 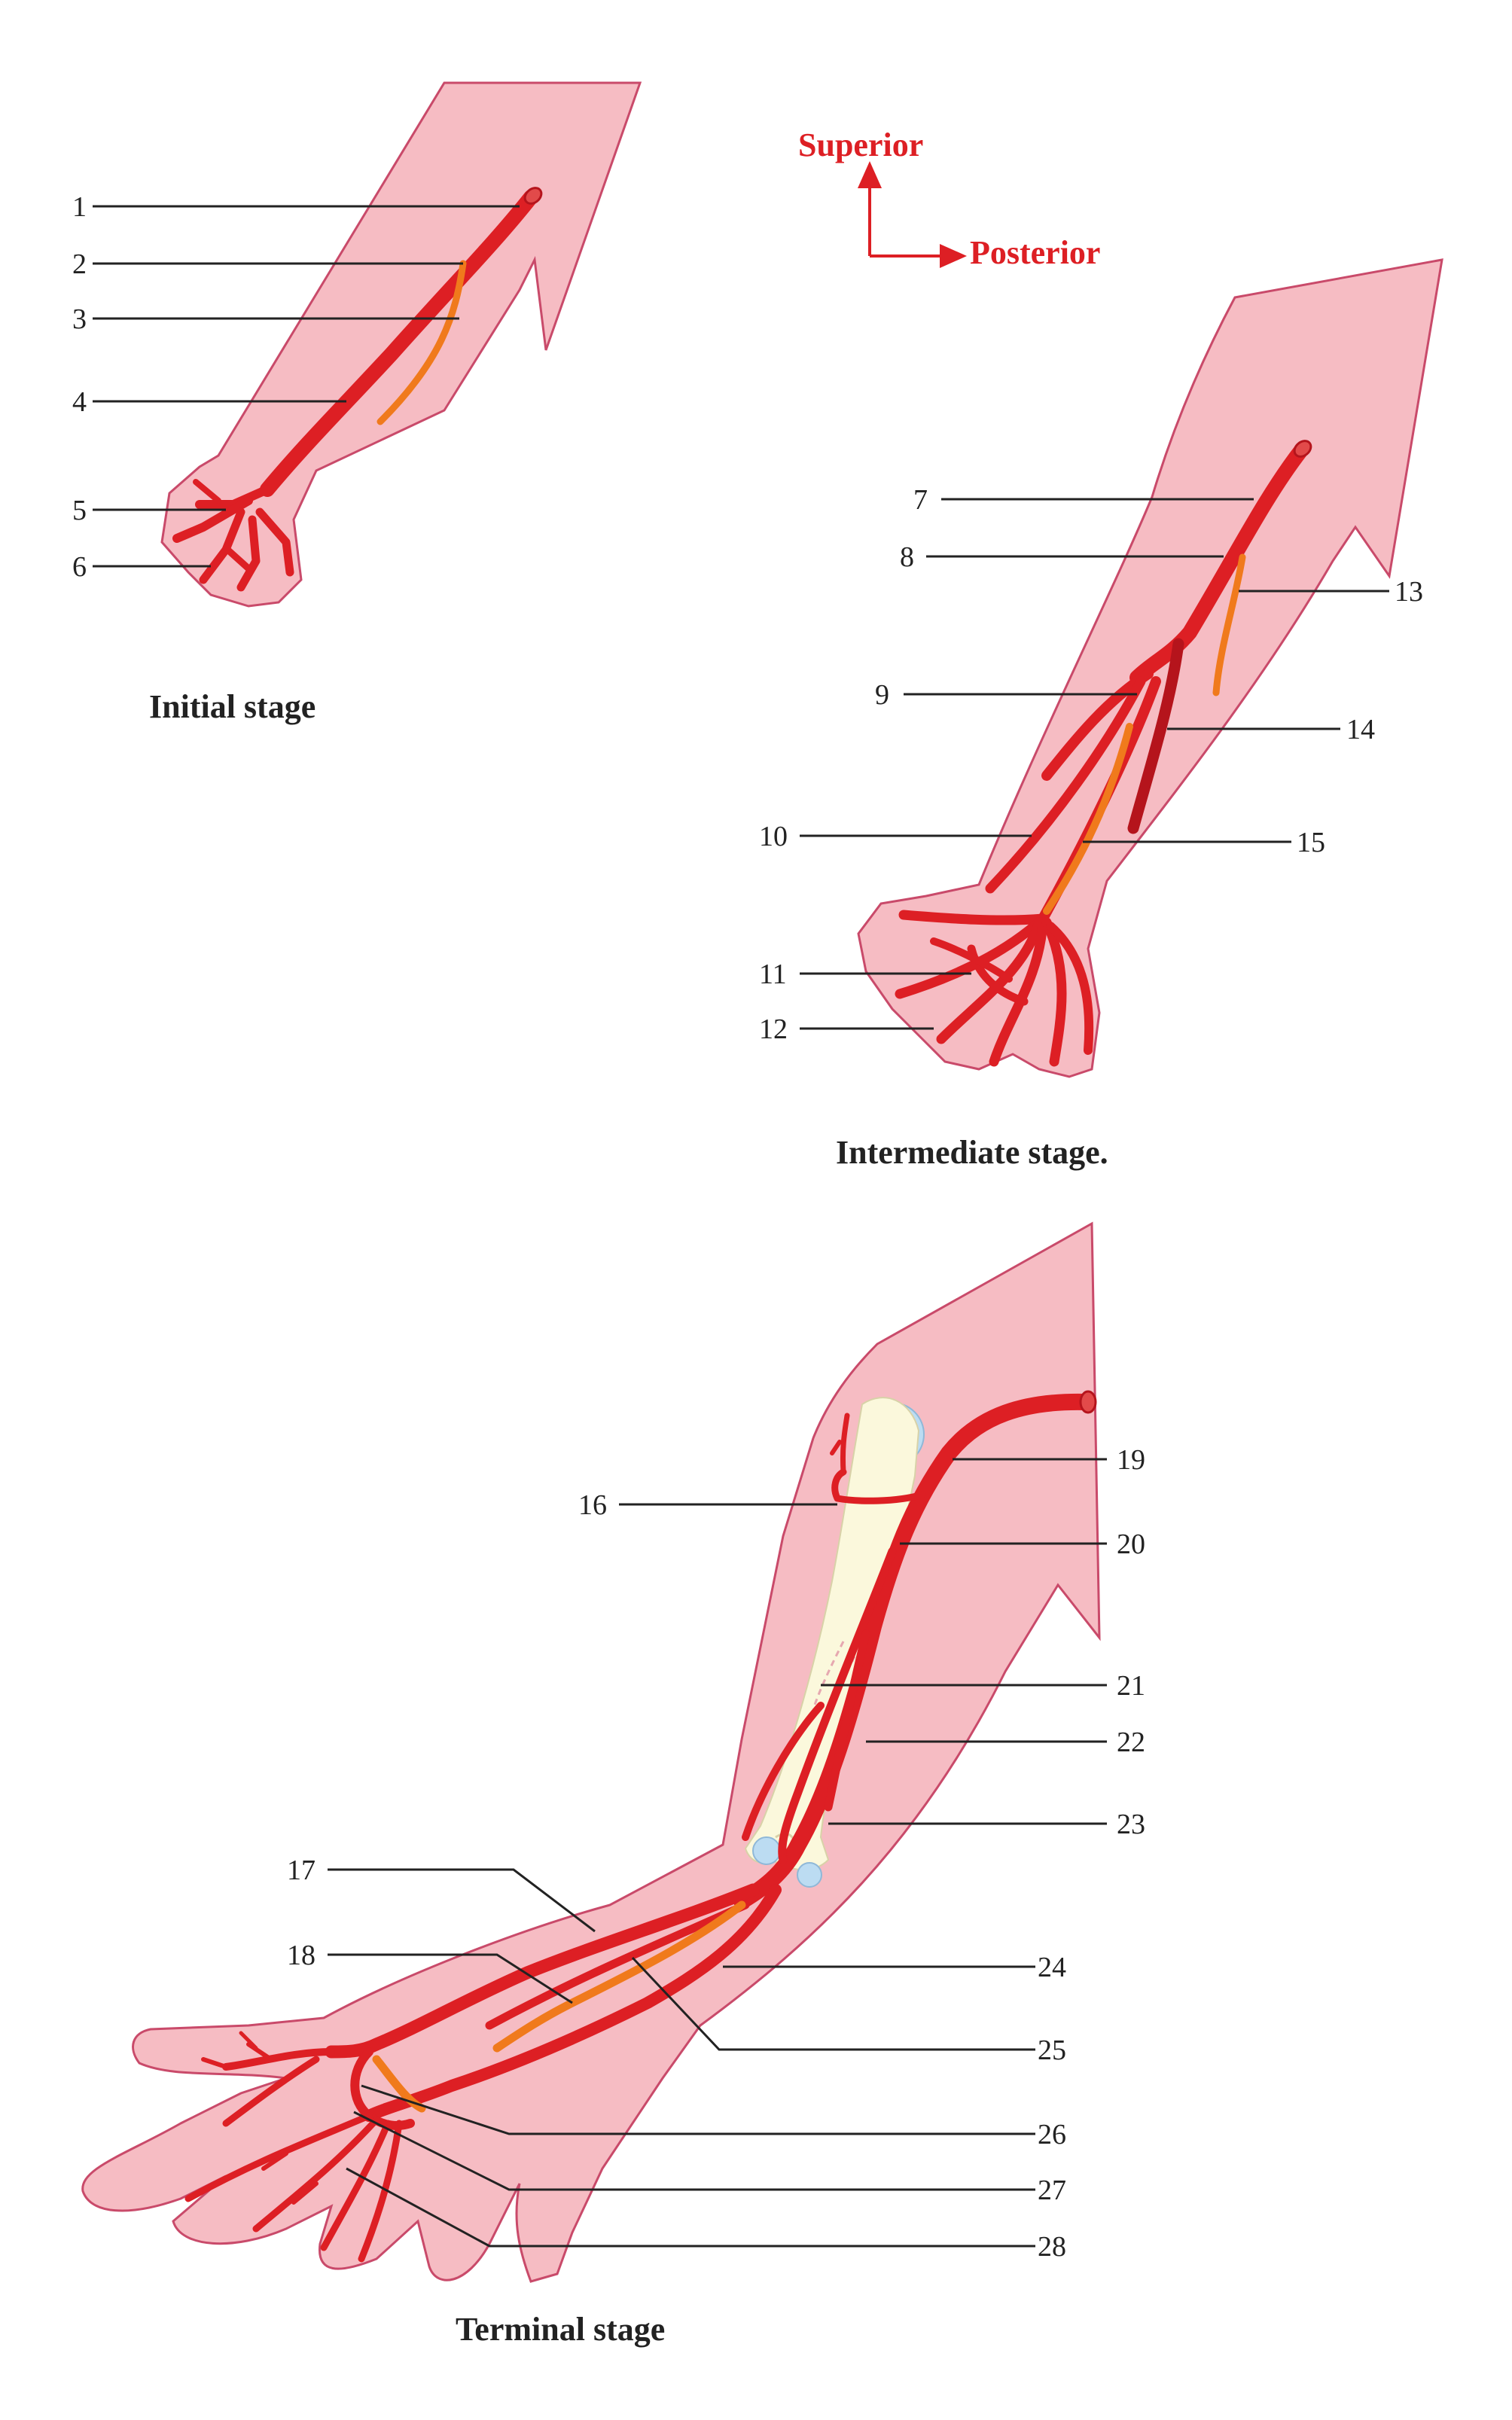 What do you see at coordinates (1052, 1967) in the screenshot?
I see `label-24: 24` at bounding box center [1052, 1967].